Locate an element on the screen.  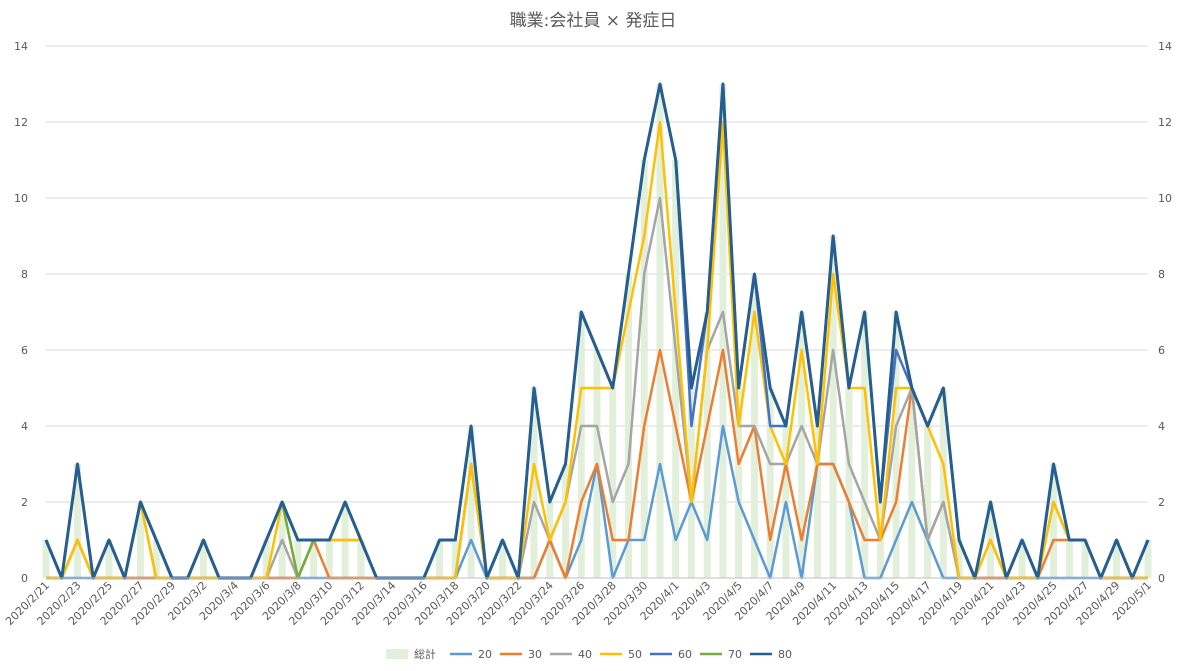
y-tick-label-left: 10 is located at coordinates (21, 198).